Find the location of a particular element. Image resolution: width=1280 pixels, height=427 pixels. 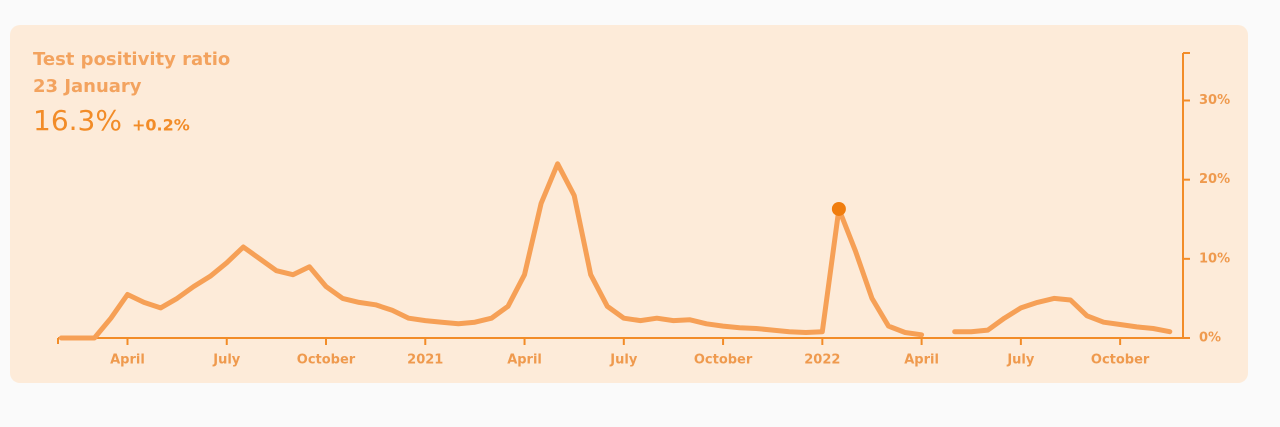

current-value: 16.3% is located at coordinates (77, 120).